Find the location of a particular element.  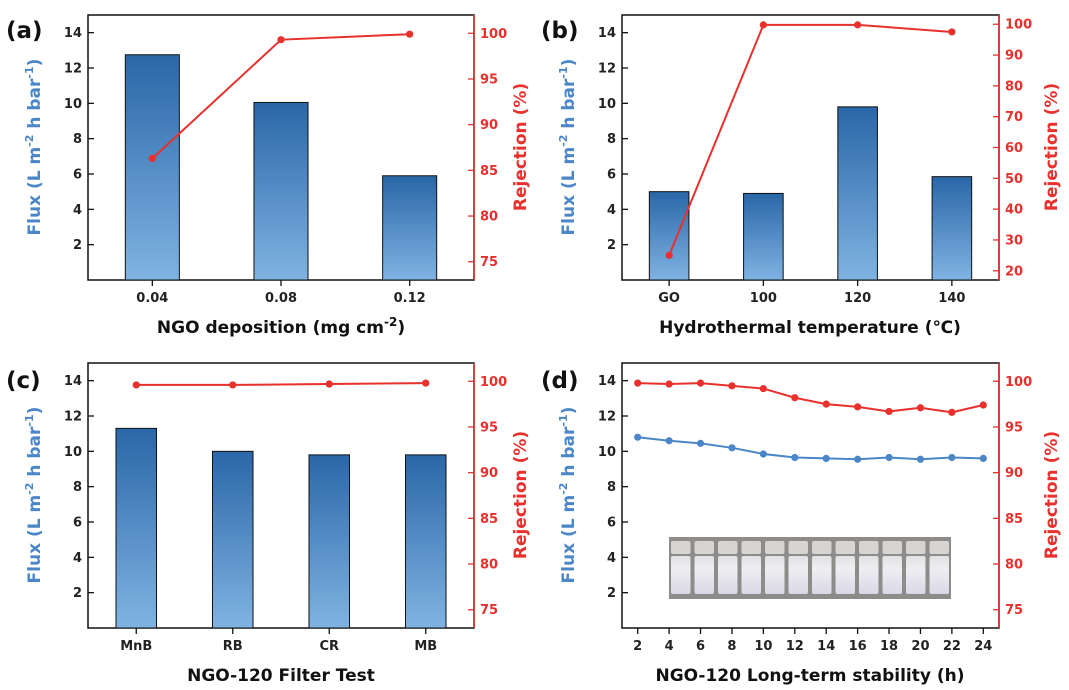

left-tick-label: 2 is located at coordinates (77, 593).